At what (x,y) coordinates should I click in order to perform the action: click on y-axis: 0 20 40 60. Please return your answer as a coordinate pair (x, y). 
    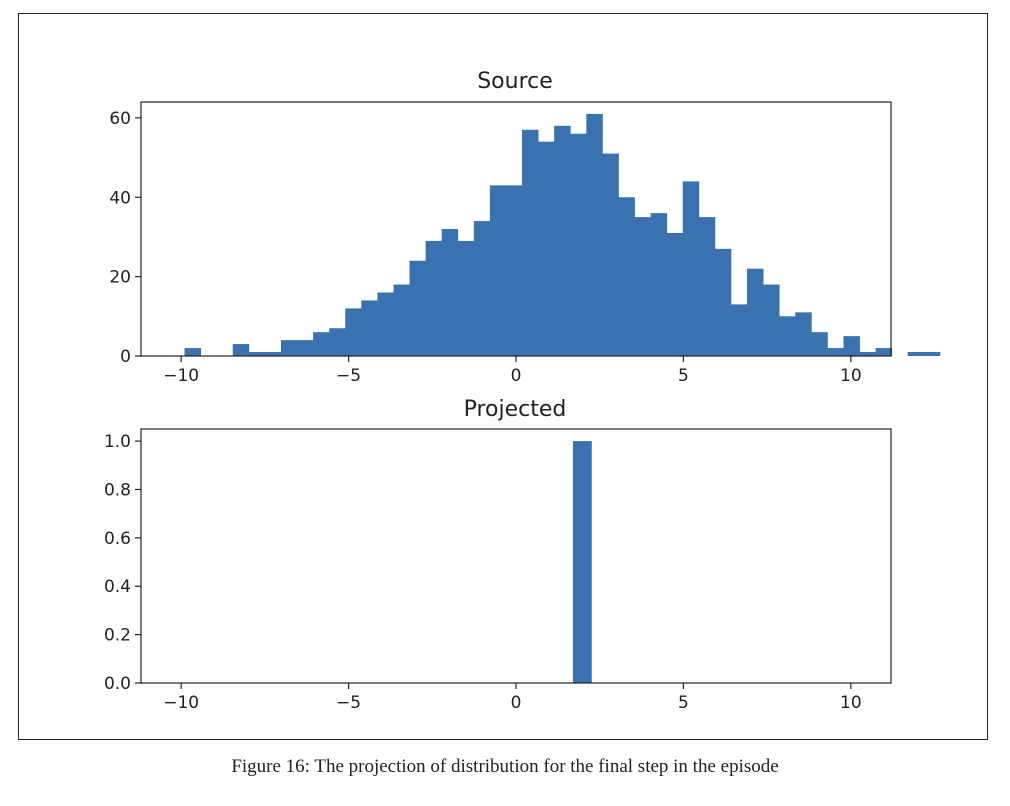
    Looking at the image, I should click on (125, 238).